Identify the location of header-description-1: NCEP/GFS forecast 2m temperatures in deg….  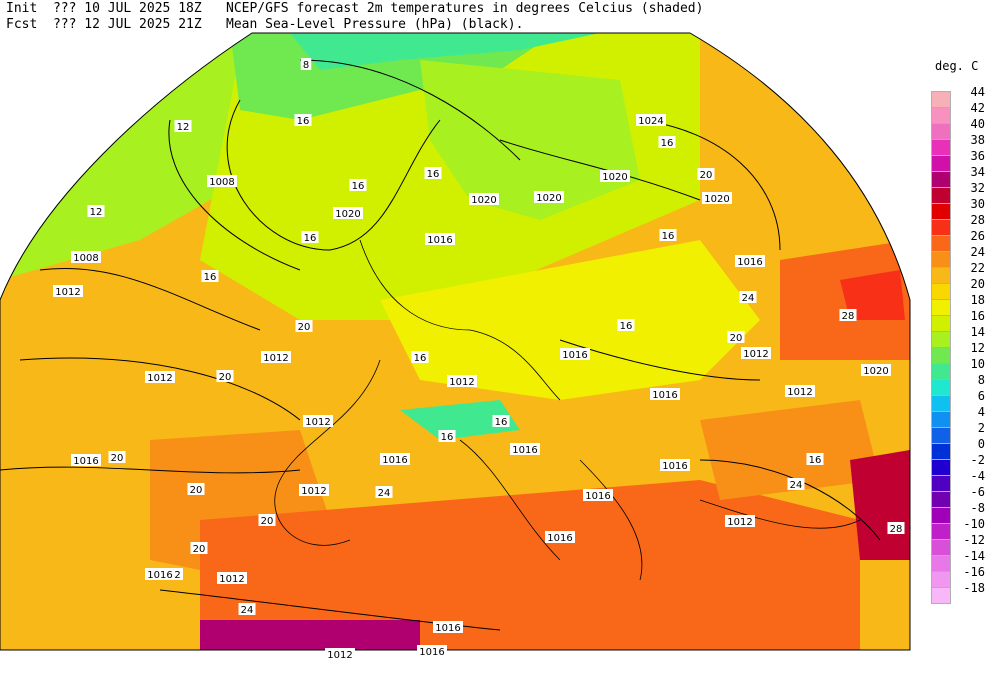
(465, 8).